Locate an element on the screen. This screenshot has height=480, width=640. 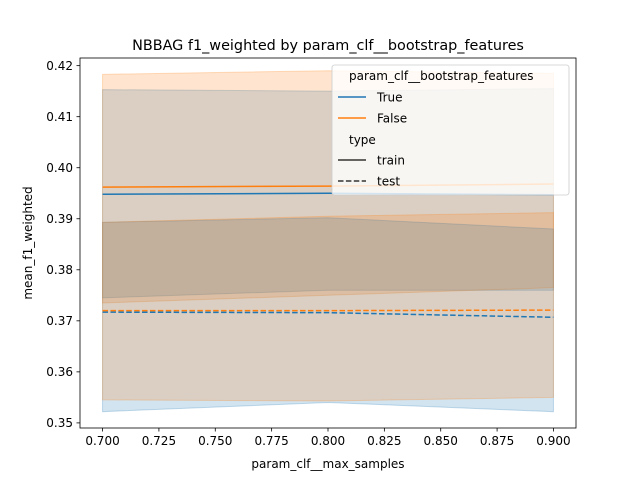
y-tick-label: 0.42 is located at coordinates (59, 66).